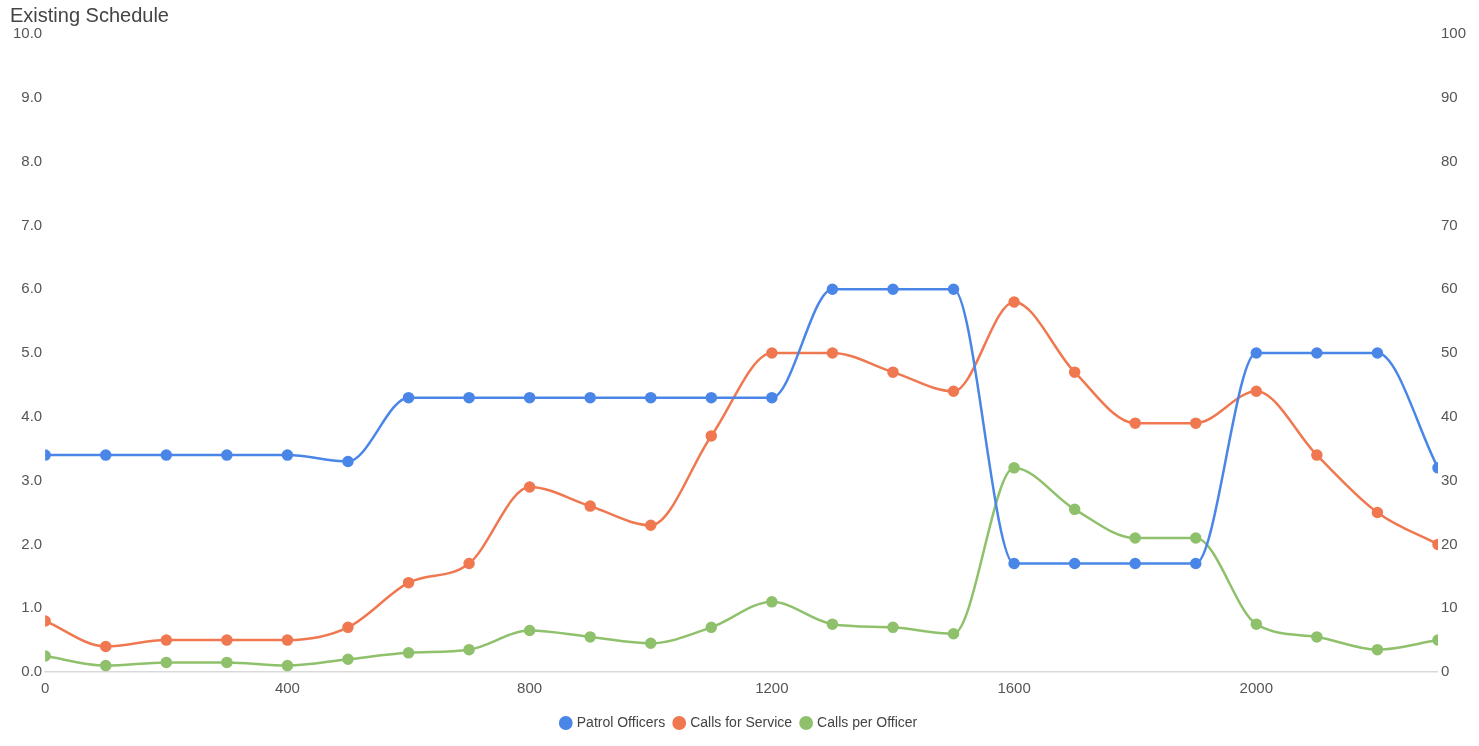 The height and width of the screenshot is (746, 1479). What do you see at coordinates (32, 607) in the screenshot?
I see `y-tick-label: 1.0` at bounding box center [32, 607].